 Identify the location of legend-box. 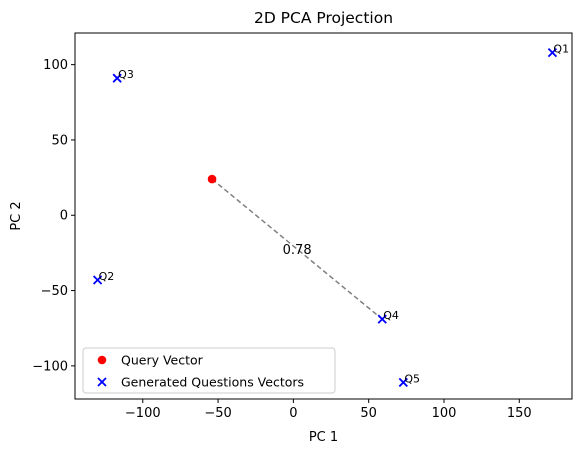
(209, 370).